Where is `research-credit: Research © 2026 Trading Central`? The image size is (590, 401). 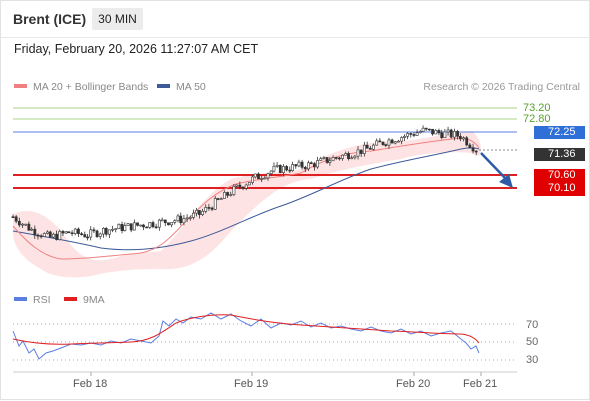
research-credit: Research © 2026 Trading Central is located at coordinates (501, 87).